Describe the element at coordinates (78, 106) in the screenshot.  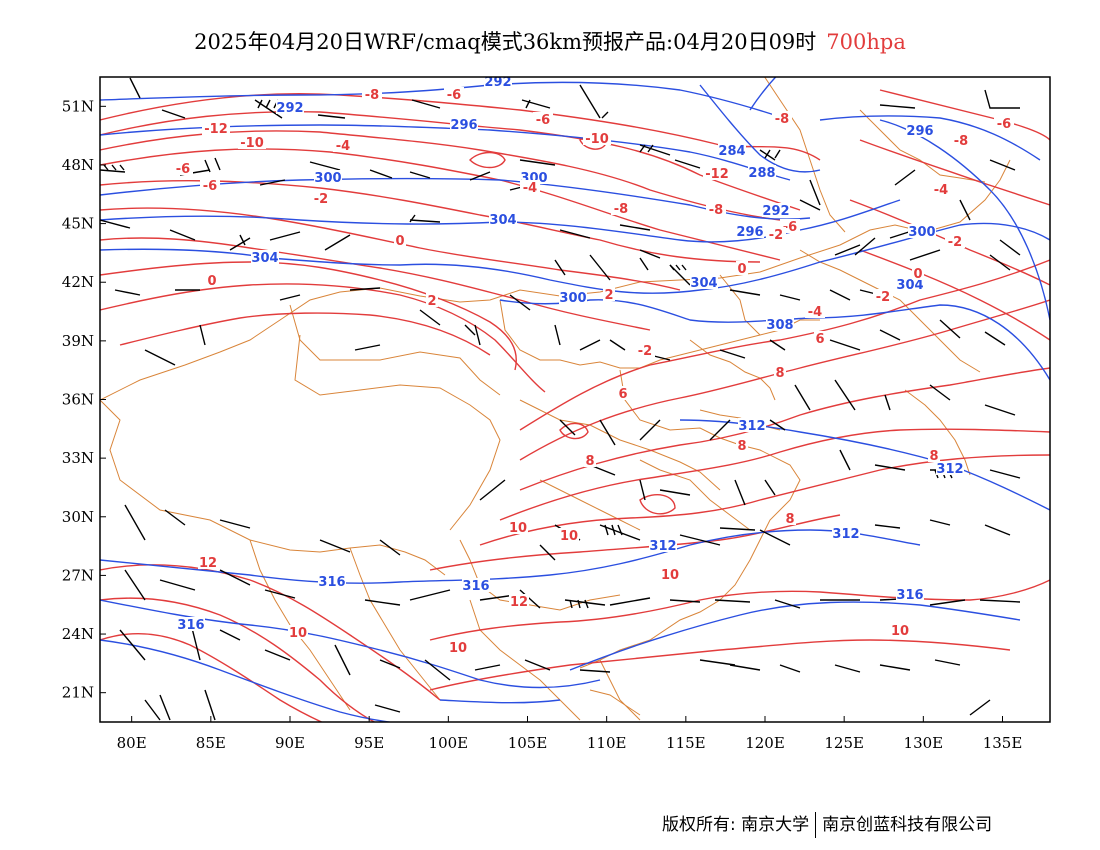
I see `lat-tick-label: 51N` at that location.